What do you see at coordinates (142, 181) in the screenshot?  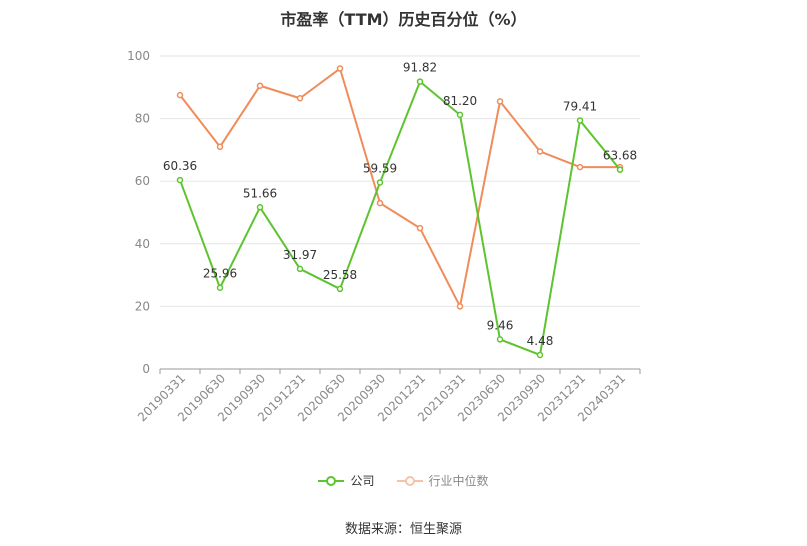 I see `y-tick-label: 60` at bounding box center [142, 181].